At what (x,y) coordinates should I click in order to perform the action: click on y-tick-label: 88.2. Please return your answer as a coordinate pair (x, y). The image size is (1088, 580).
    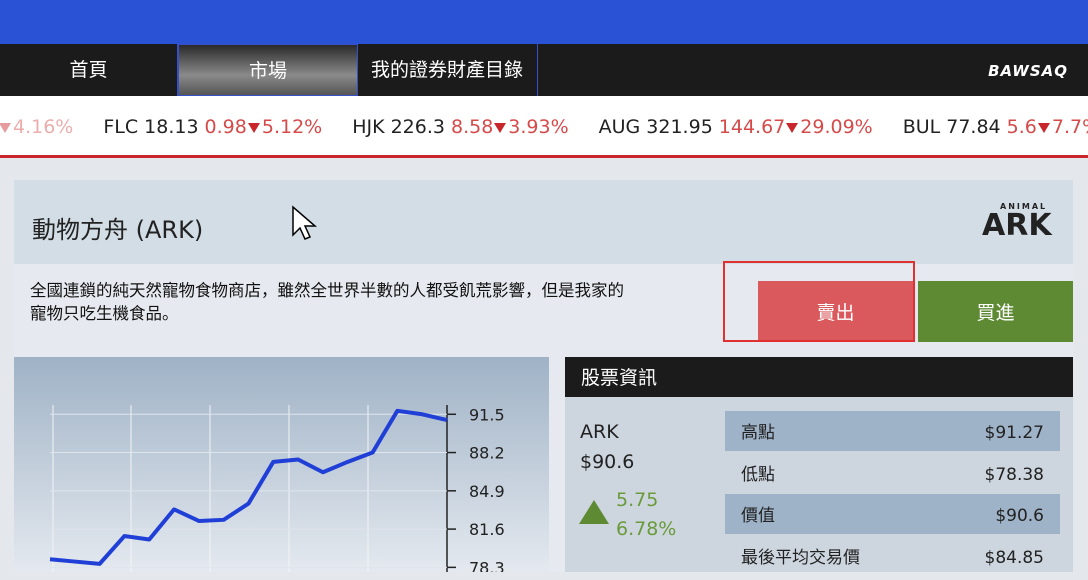
    Looking at the image, I should click on (487, 453).